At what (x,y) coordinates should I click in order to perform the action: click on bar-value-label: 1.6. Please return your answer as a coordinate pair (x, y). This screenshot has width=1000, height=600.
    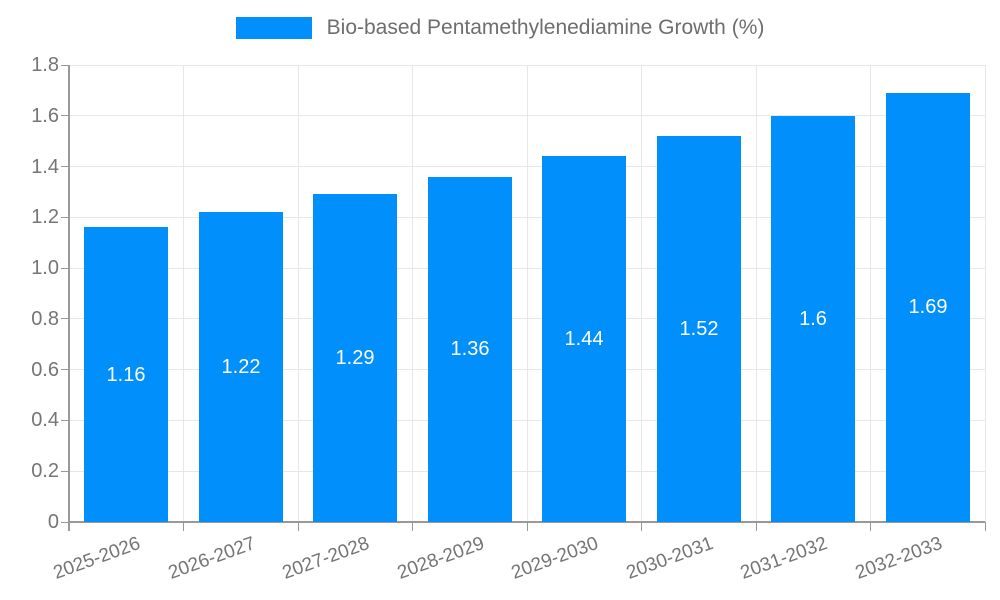
    Looking at the image, I should click on (813, 318).